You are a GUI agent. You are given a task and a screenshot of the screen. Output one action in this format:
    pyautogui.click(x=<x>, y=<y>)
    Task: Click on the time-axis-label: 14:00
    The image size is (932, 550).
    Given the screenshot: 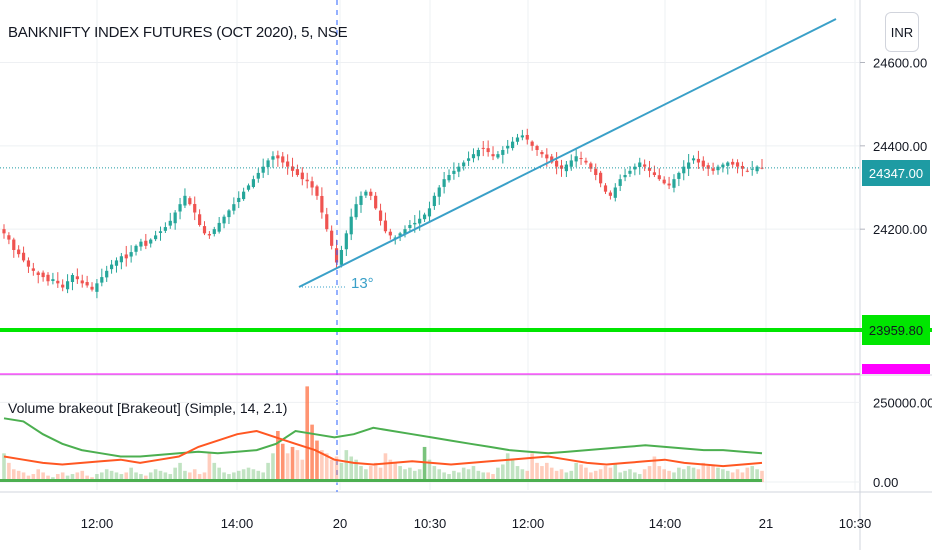 What is the action you would take?
    pyautogui.click(x=237, y=523)
    